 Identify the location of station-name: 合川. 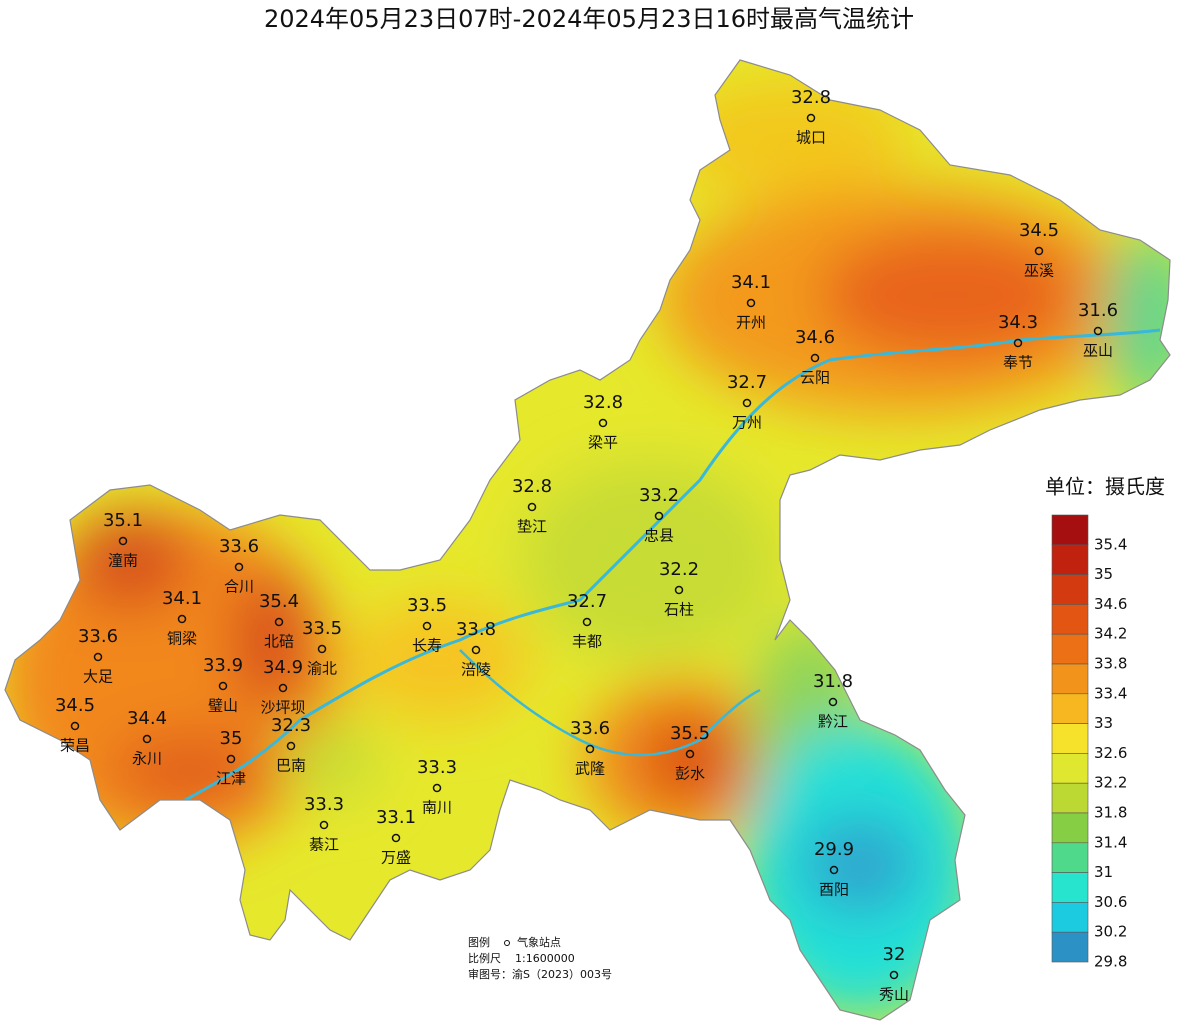
(239, 587).